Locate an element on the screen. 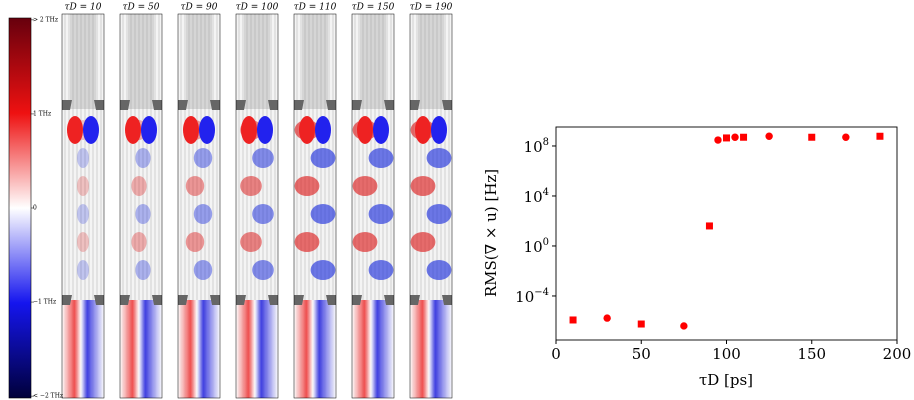 The height and width of the screenshot is (400, 914). x-tick-label: 0 is located at coordinates (556, 354).